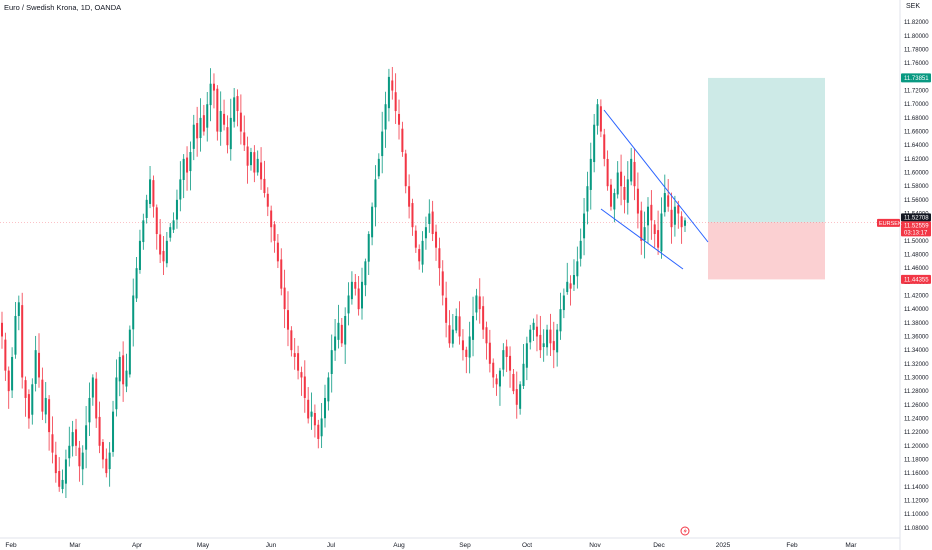 The width and height of the screenshot is (932, 550). I want to click on currency-label: SEK, so click(913, 6).